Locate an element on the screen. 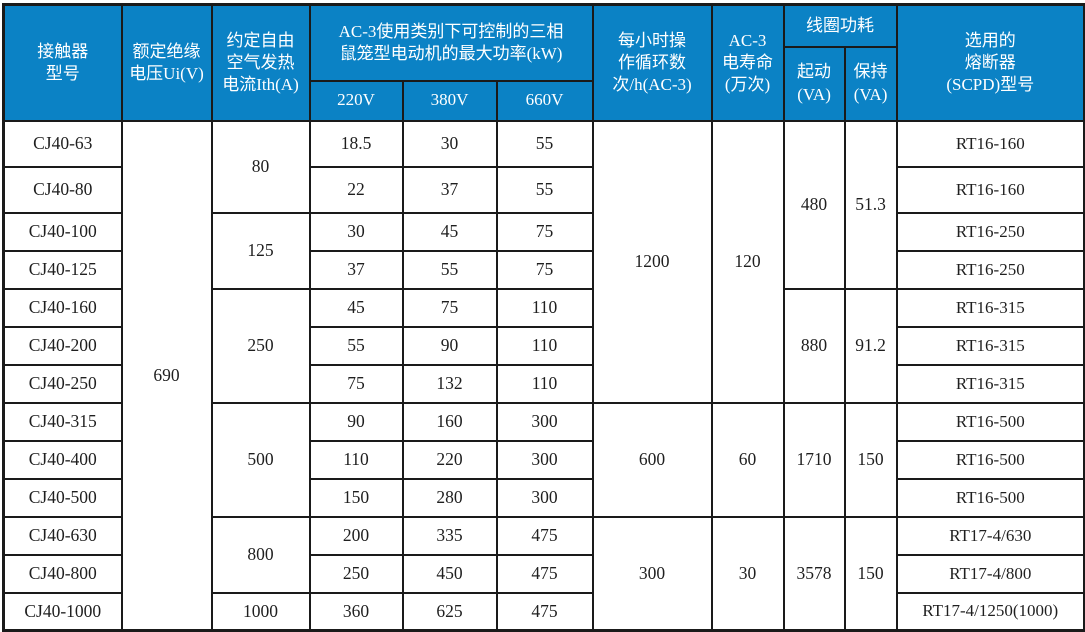  col-header-insulation-voltage: 额定绝缘 电压Ui(V) is located at coordinates (166, 62).